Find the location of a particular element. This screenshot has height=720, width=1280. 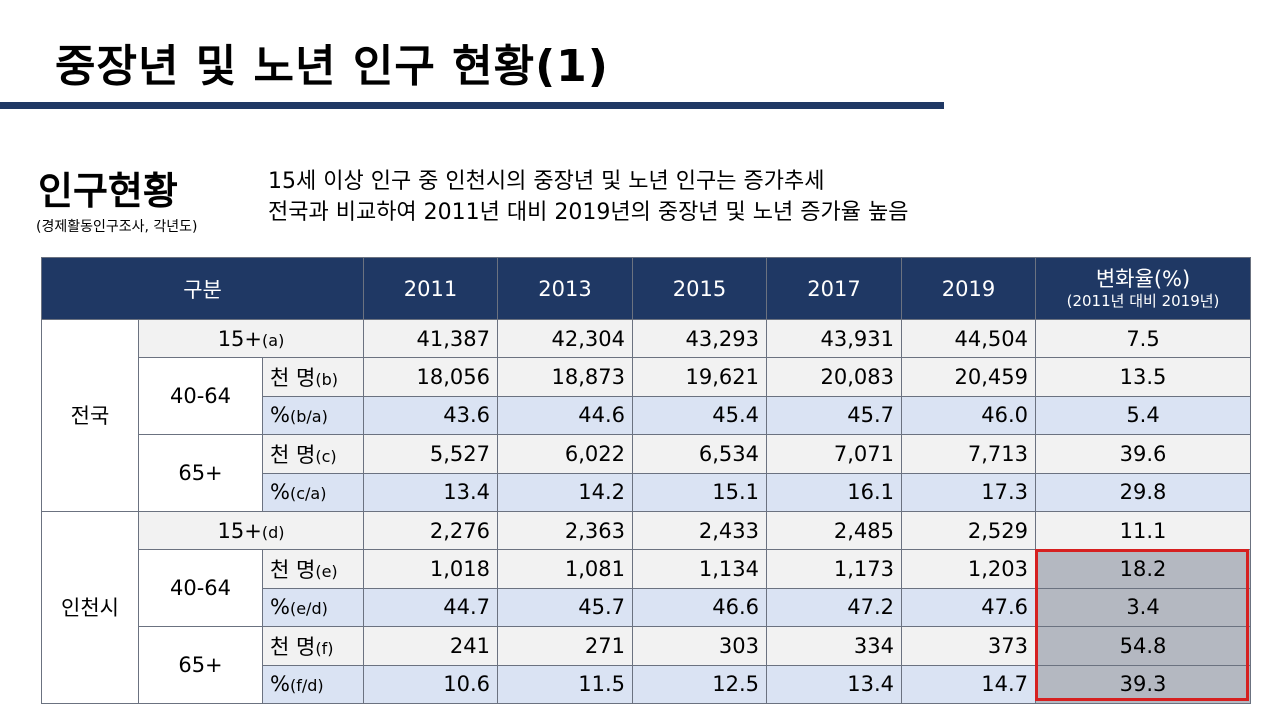

table-row: 65+ 천 명(c) 5,527 6,022 6,534 7,071 7,713 39.6 is located at coordinates (647, 473).